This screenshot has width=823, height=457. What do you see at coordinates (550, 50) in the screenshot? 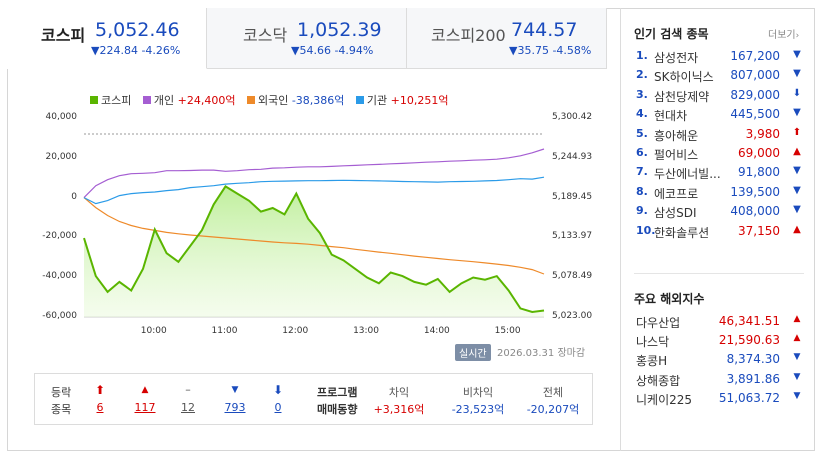
I see `tab-change: ▼35.75 -4.58%` at bounding box center [550, 50].